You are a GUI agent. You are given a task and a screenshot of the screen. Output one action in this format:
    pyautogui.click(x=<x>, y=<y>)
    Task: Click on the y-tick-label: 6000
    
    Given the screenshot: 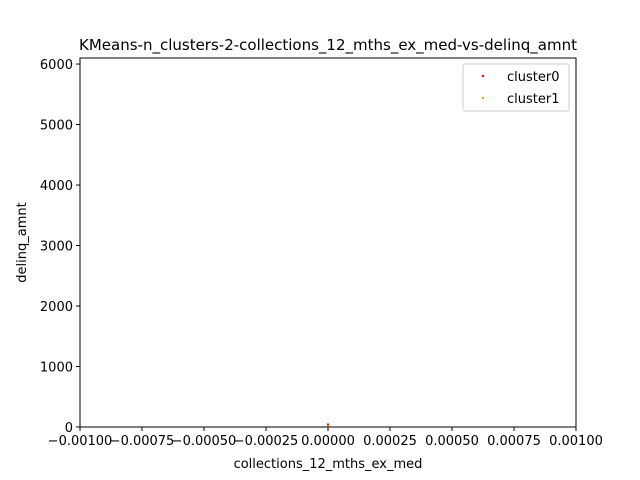 What is the action you would take?
    pyautogui.click(x=56, y=65)
    